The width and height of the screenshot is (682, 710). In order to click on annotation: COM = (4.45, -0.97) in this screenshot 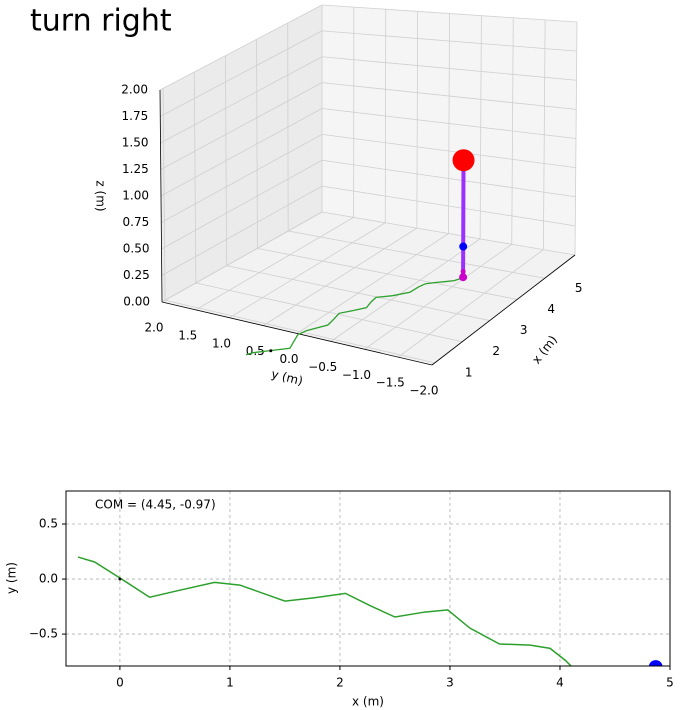, I will do `click(155, 505)`.